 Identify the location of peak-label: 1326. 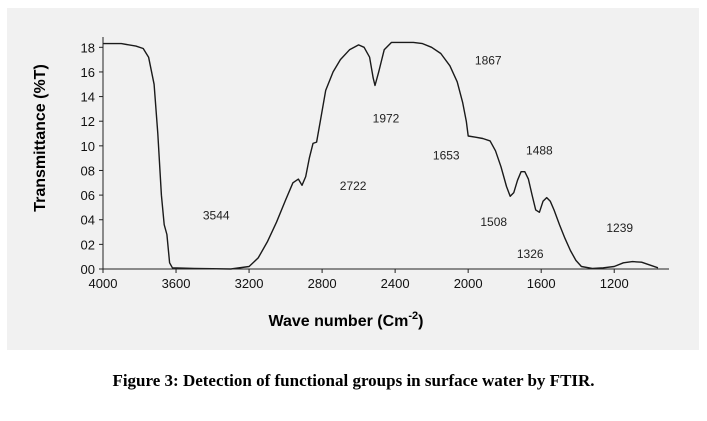
(530, 254).